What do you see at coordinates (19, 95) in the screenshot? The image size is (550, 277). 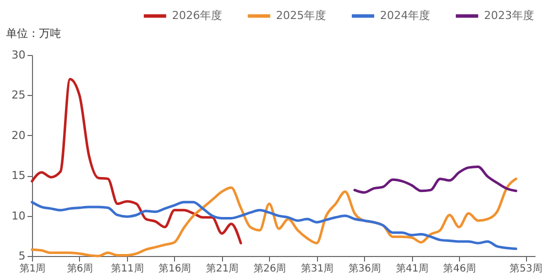 I see `y-tick-label: 25` at bounding box center [19, 95].